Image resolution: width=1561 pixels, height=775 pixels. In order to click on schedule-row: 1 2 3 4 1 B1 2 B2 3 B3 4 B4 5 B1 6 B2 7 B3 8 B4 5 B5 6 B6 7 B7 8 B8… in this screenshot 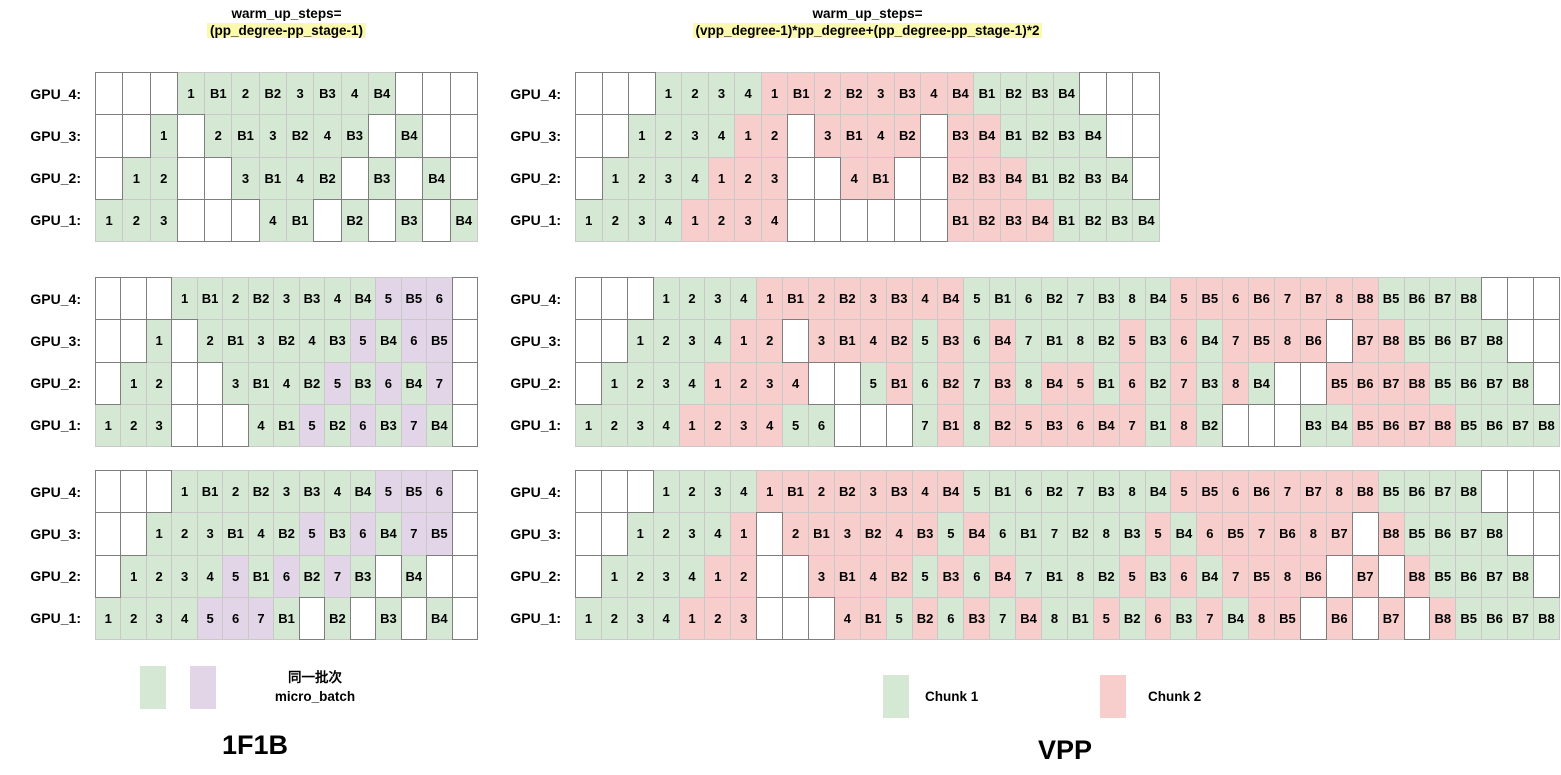, I will do `click(1067, 299)`.